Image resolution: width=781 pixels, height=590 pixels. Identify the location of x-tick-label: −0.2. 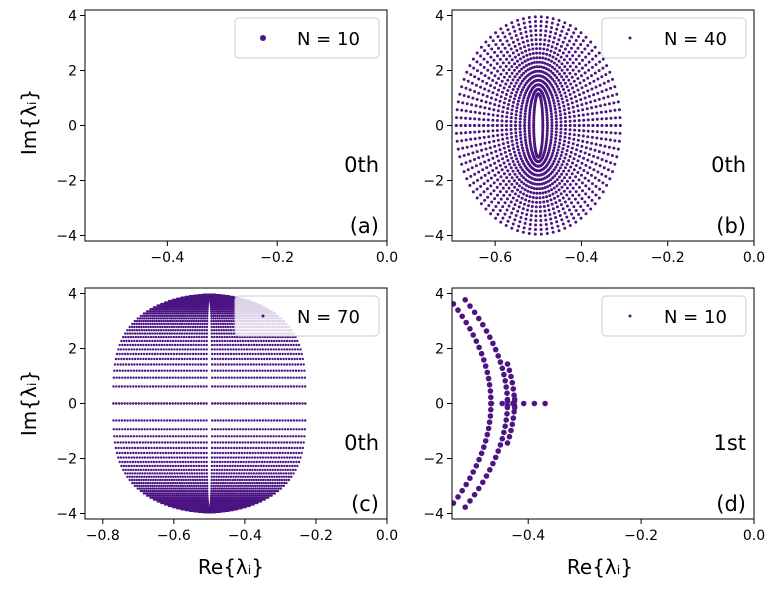
(668, 258).